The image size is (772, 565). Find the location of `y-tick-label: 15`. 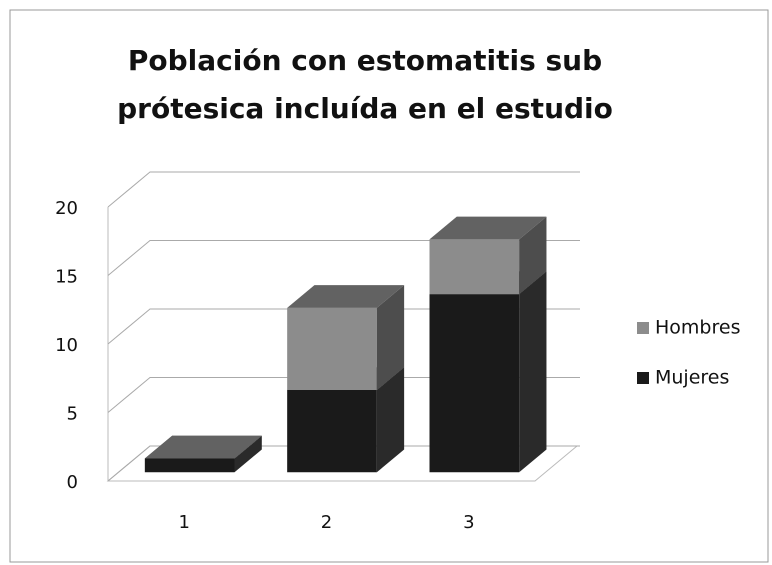

y-tick-label: 15 is located at coordinates (66, 277).